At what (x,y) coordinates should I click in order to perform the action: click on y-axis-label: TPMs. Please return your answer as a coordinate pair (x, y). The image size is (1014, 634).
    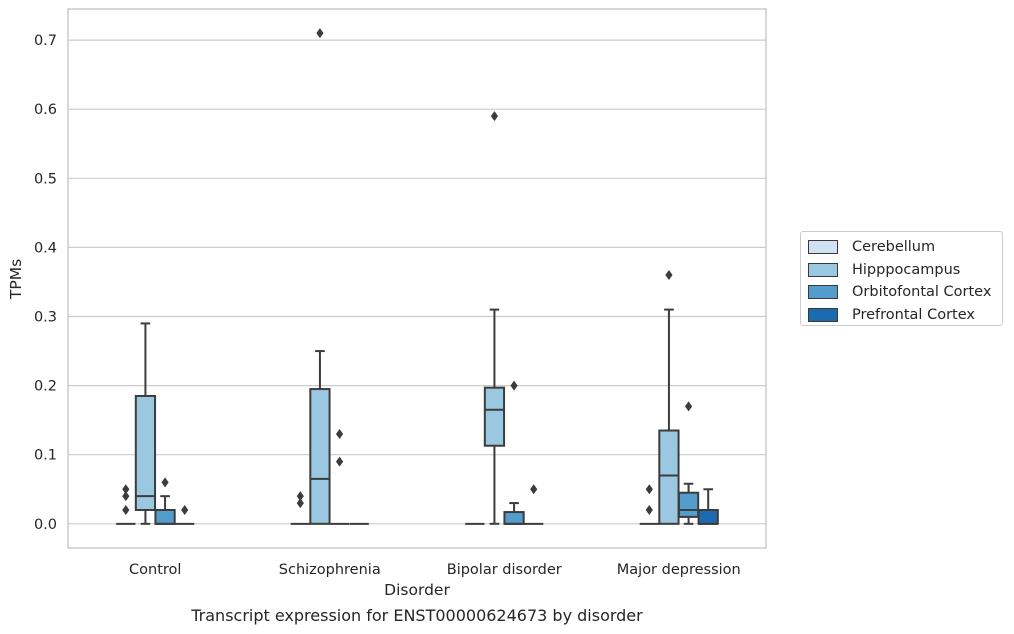
    Looking at the image, I should click on (16, 279).